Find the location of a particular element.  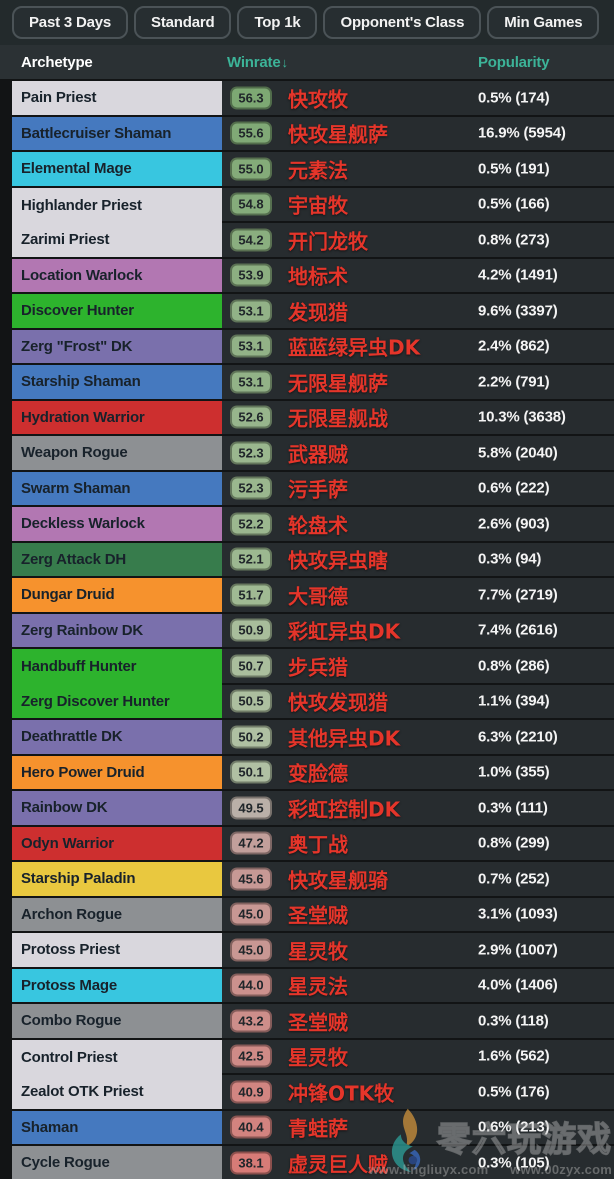

archetype-row: Starship Shaman 53.1 无限星舰萨 2.2% (791) is located at coordinates (313, 382).